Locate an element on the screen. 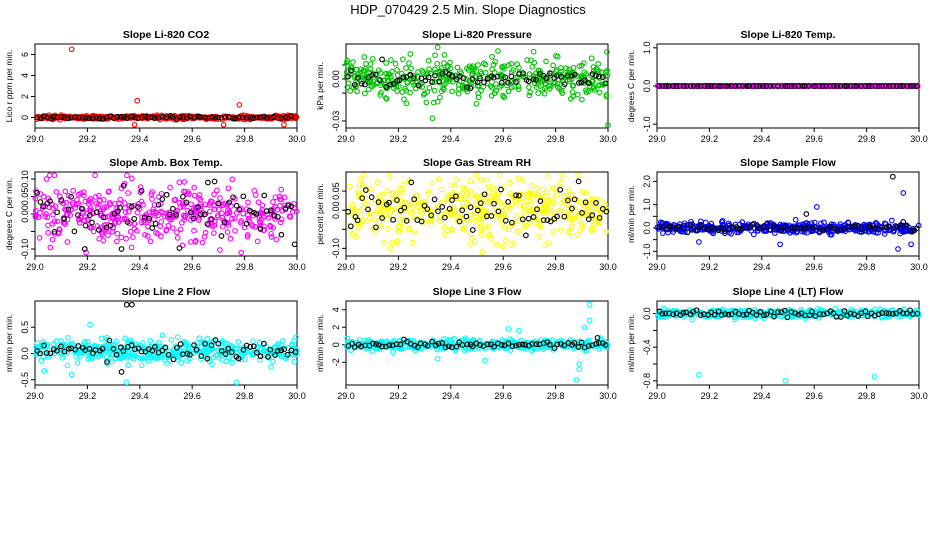  plot-frame is located at coordinates (166, 86).